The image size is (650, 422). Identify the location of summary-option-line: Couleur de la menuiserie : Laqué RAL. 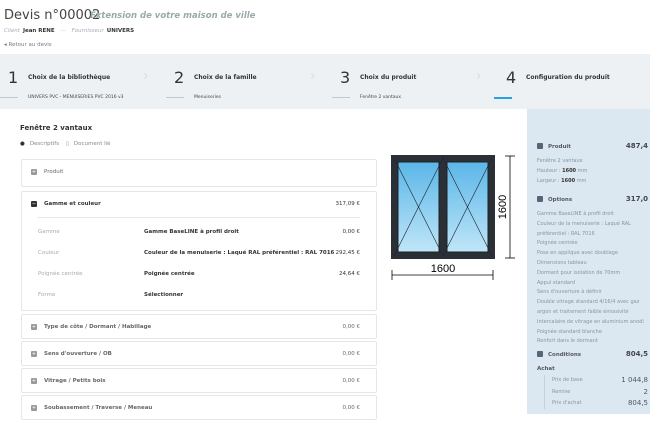
(584, 223).